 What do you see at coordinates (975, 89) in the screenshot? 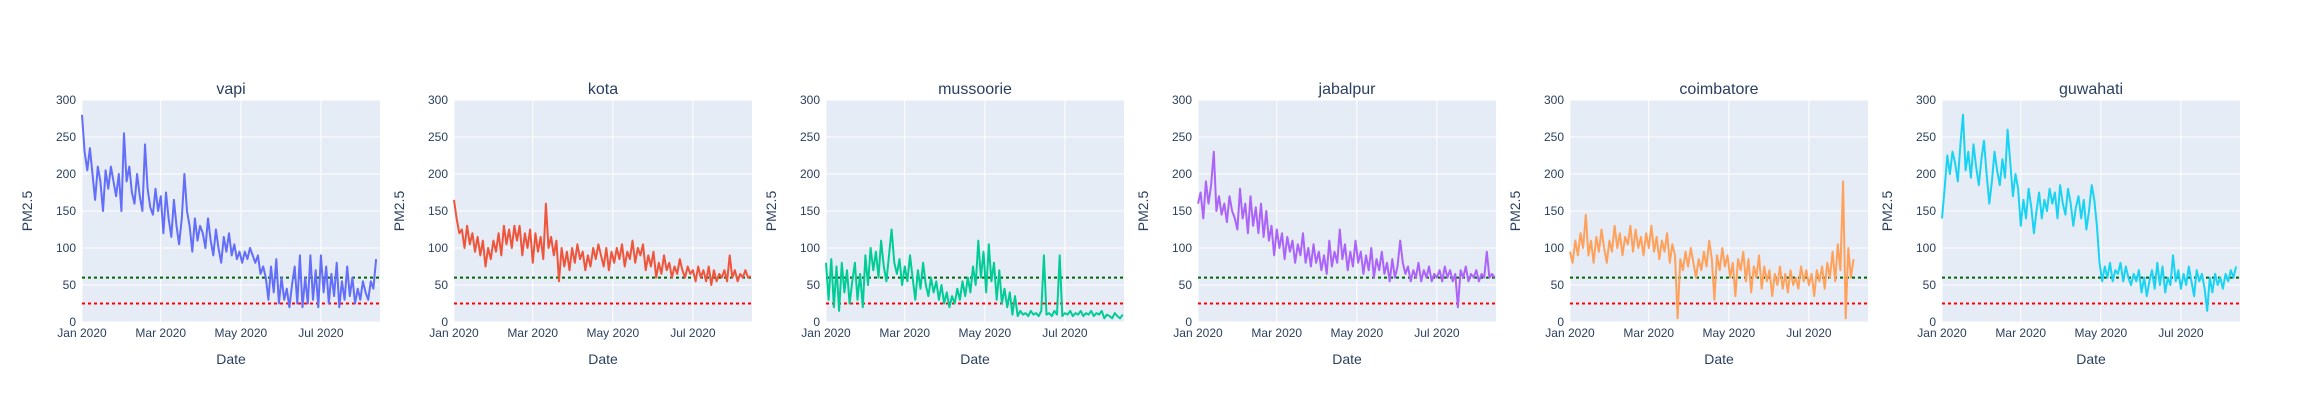
I see `subplot-title: mussoorie` at bounding box center [975, 89].